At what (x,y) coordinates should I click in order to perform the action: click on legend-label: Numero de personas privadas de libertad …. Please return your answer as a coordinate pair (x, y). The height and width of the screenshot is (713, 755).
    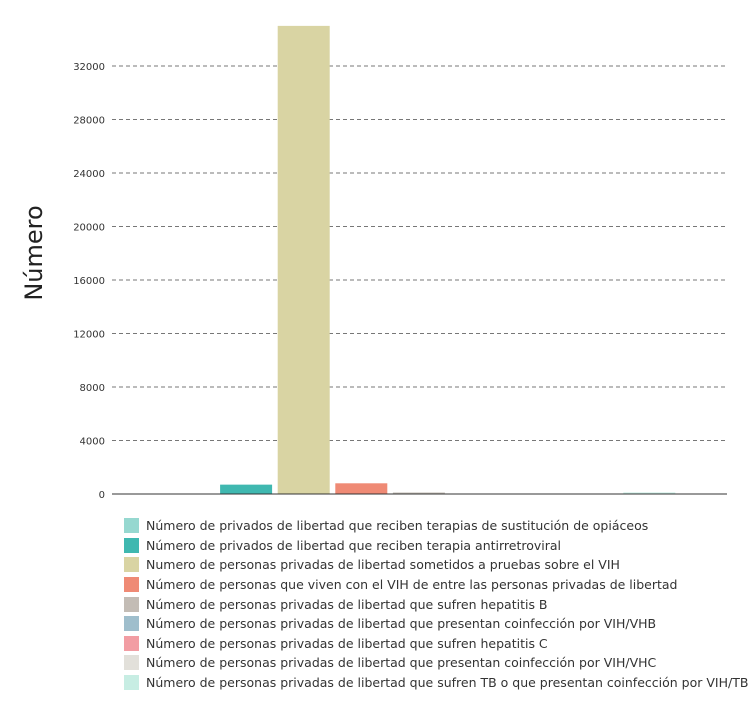
    Looking at the image, I should click on (383, 565).